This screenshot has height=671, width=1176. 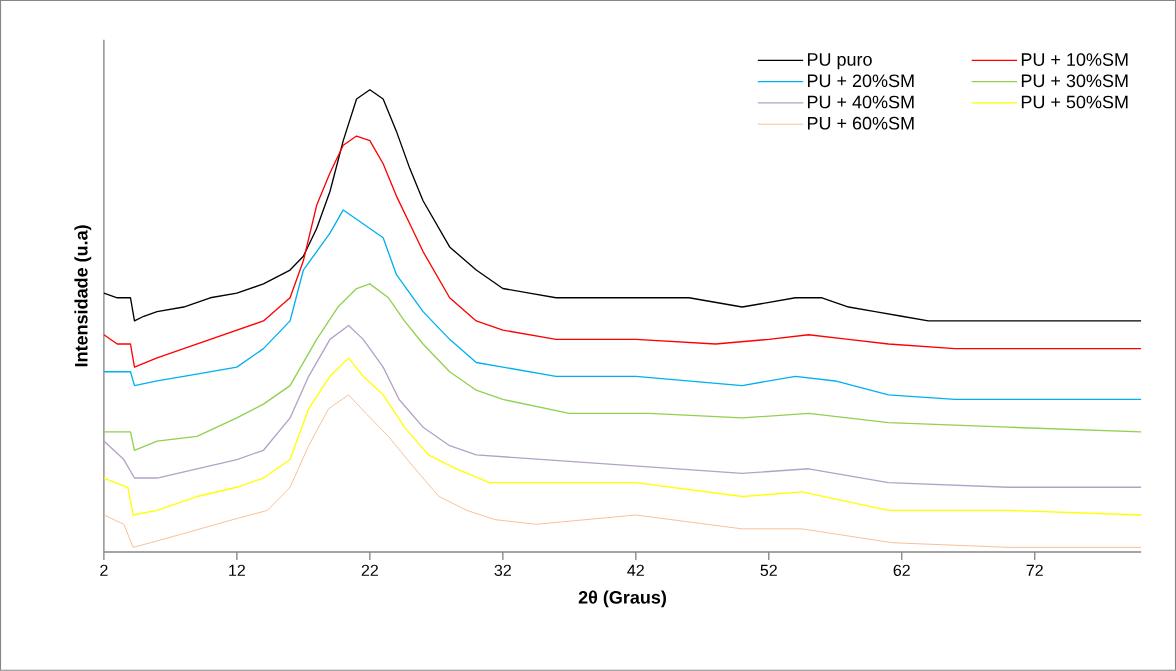 What do you see at coordinates (502, 570) in the screenshot?
I see `x-tick-label: 32` at bounding box center [502, 570].